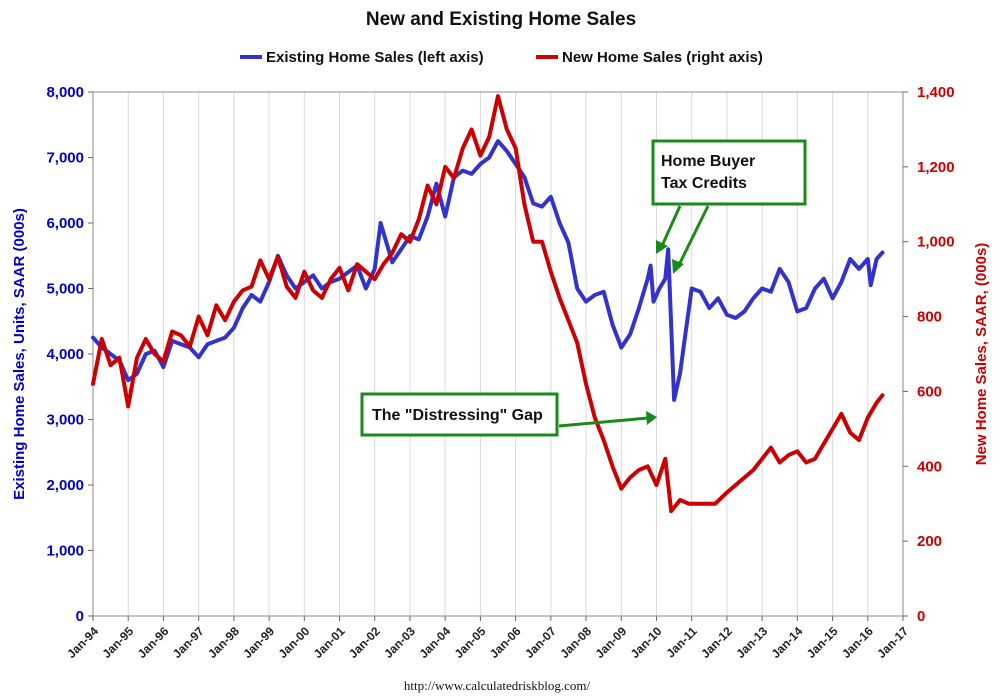  Describe the element at coordinates (929, 541) in the screenshot. I see `y-right-tick-label: 200` at that location.